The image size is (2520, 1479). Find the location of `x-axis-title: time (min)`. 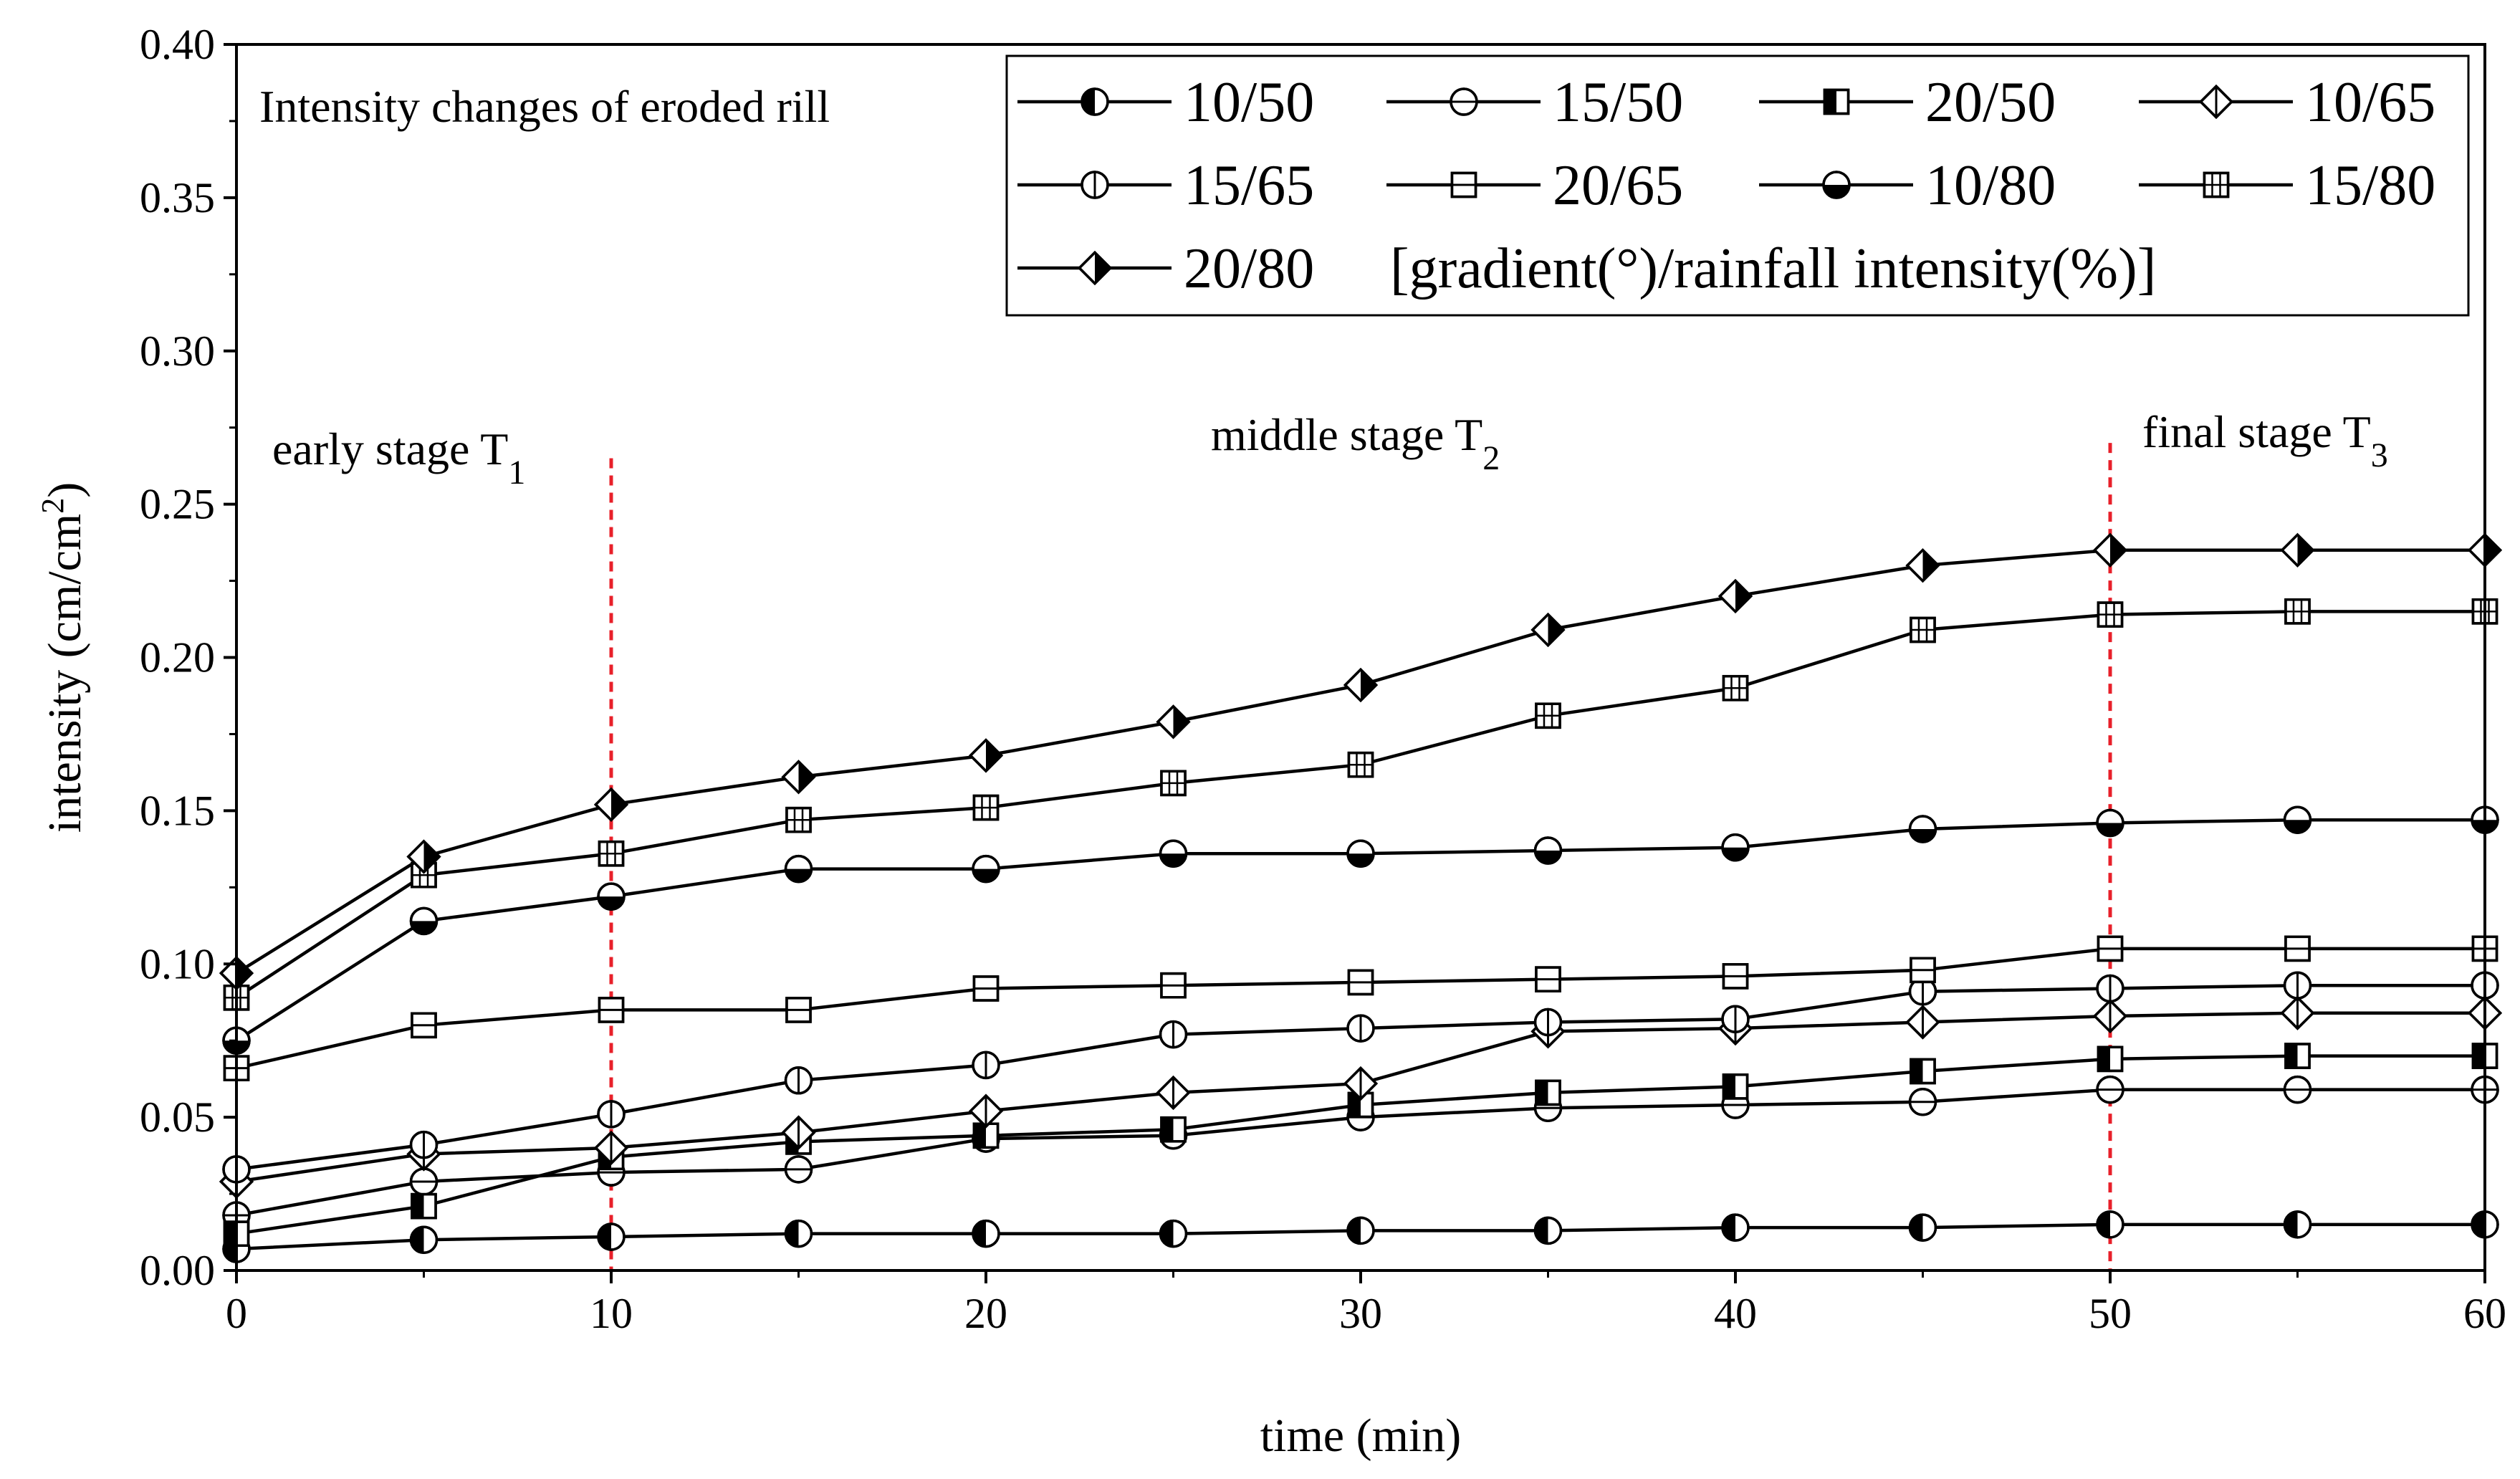

x-axis-title: time (min) is located at coordinates (1360, 1435).